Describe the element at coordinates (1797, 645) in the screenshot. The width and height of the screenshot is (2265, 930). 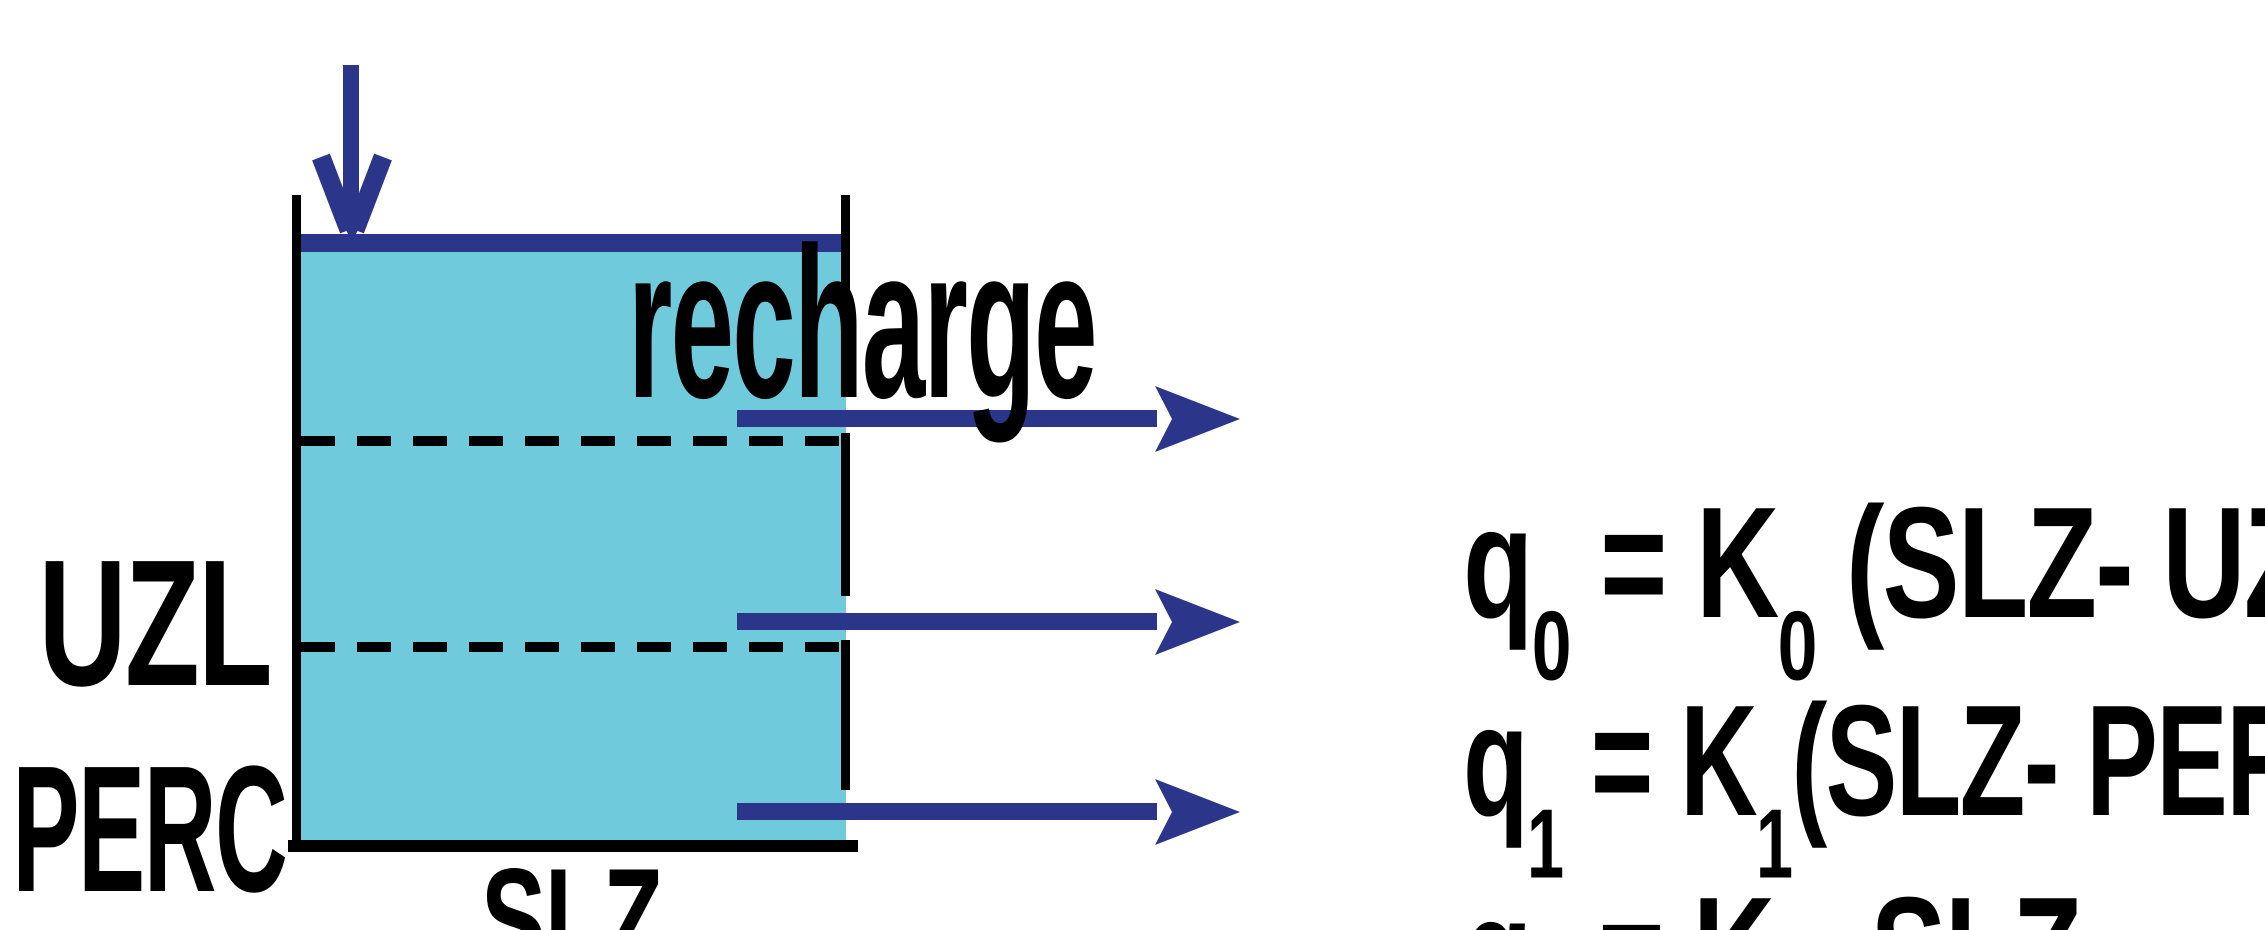
I see `equation-q0-k-subscript: 0` at that location.